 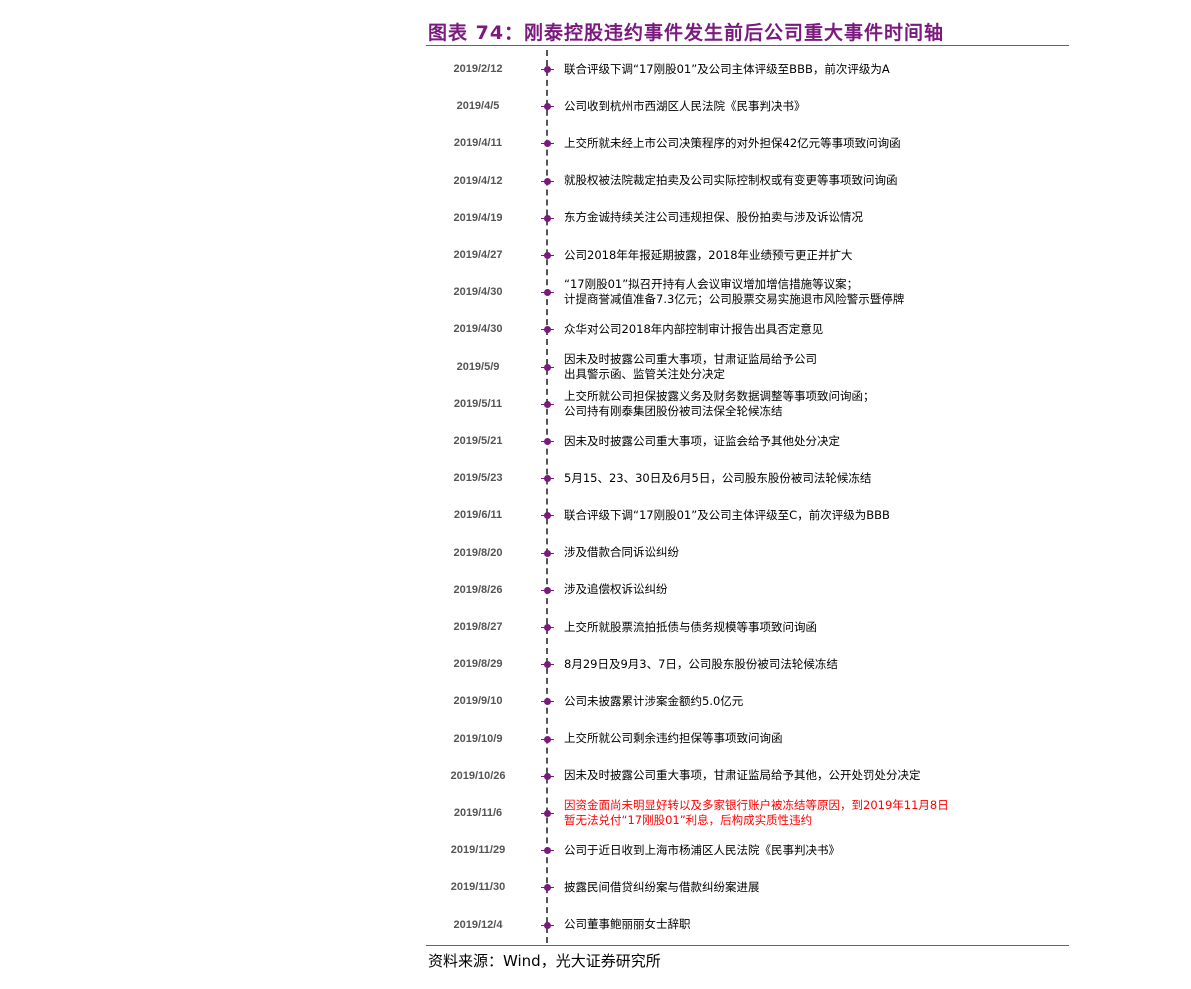 What do you see at coordinates (719, 395) in the screenshot?
I see `event-line: 上交所就公司担保披露义务及财务数据调整等事项致问询函；` at bounding box center [719, 395].